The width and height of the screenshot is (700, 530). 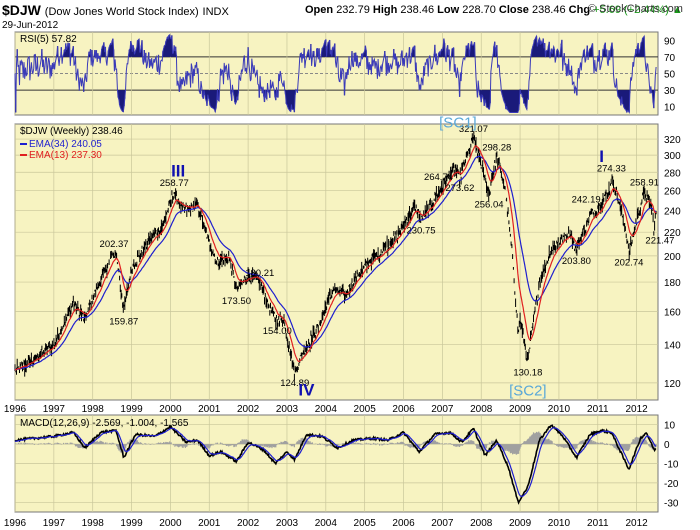 What do you see at coordinates (670, 41) in the screenshot?
I see `rsi-tick-label: 90` at bounding box center [670, 41].